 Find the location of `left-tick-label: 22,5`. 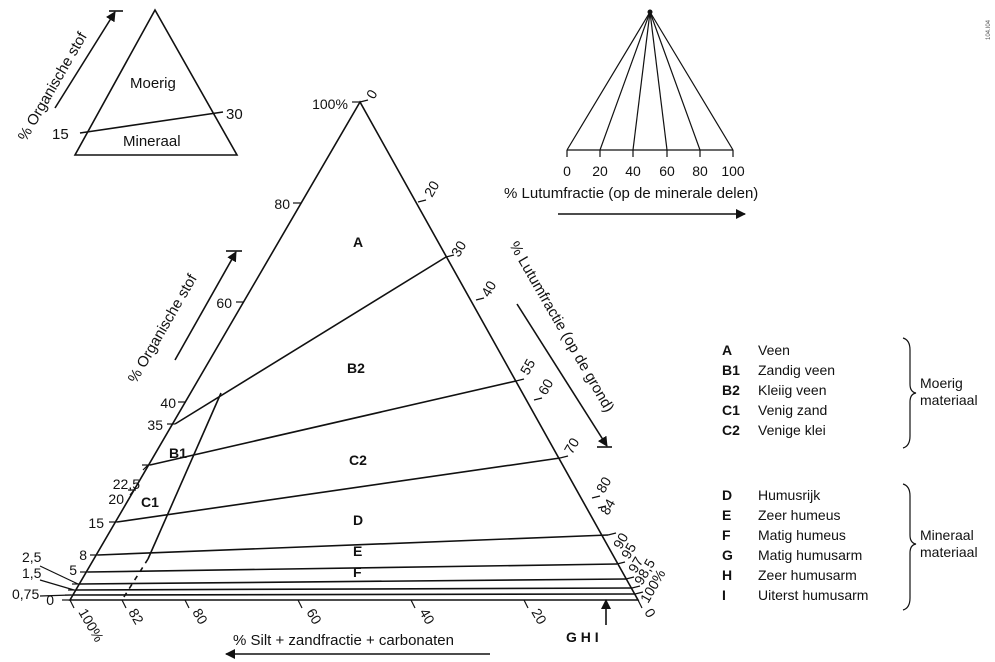

left-tick-label: 22,5 is located at coordinates (126, 484).